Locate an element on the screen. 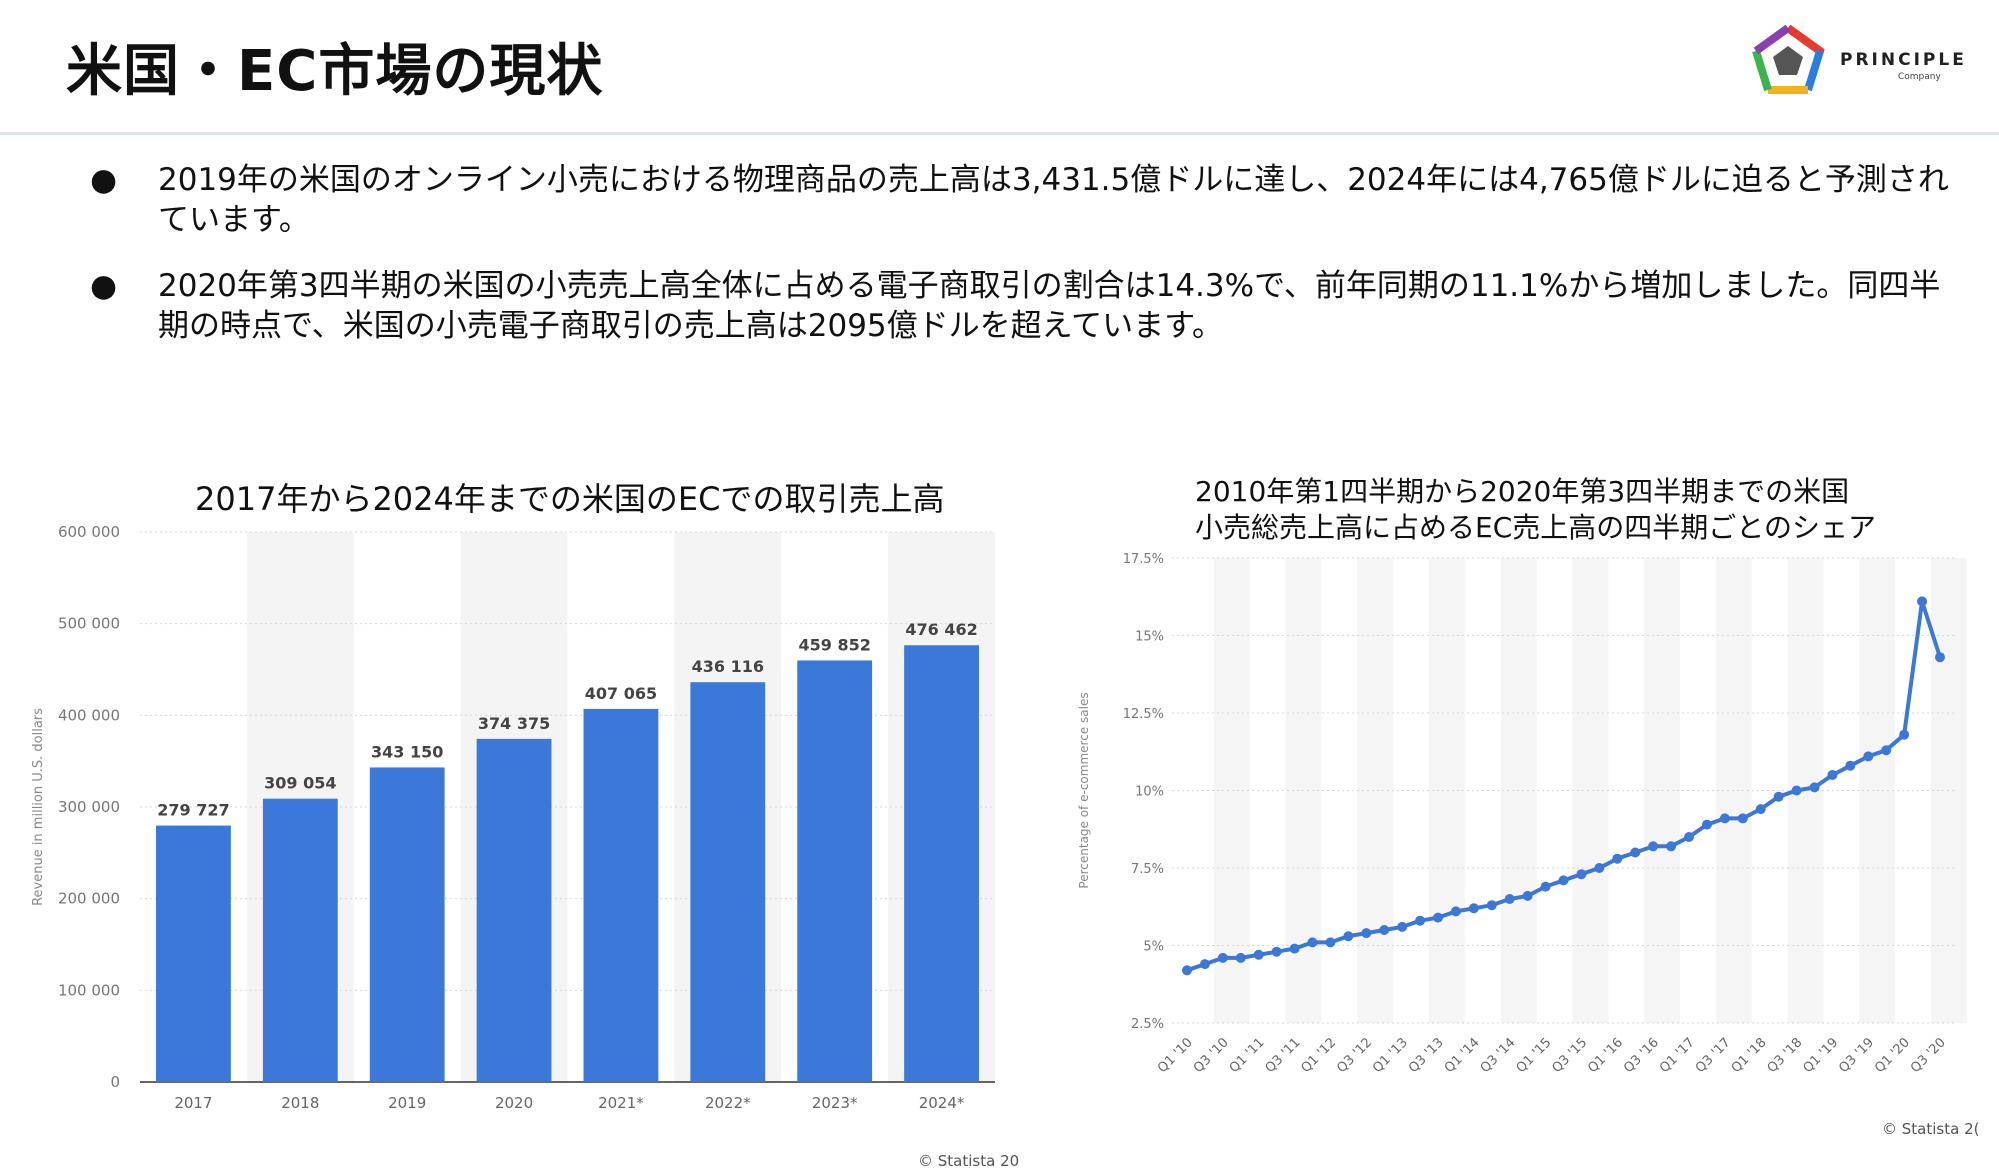 The image size is (1999, 1176). x-tick-label: 2017 is located at coordinates (193, 1103).